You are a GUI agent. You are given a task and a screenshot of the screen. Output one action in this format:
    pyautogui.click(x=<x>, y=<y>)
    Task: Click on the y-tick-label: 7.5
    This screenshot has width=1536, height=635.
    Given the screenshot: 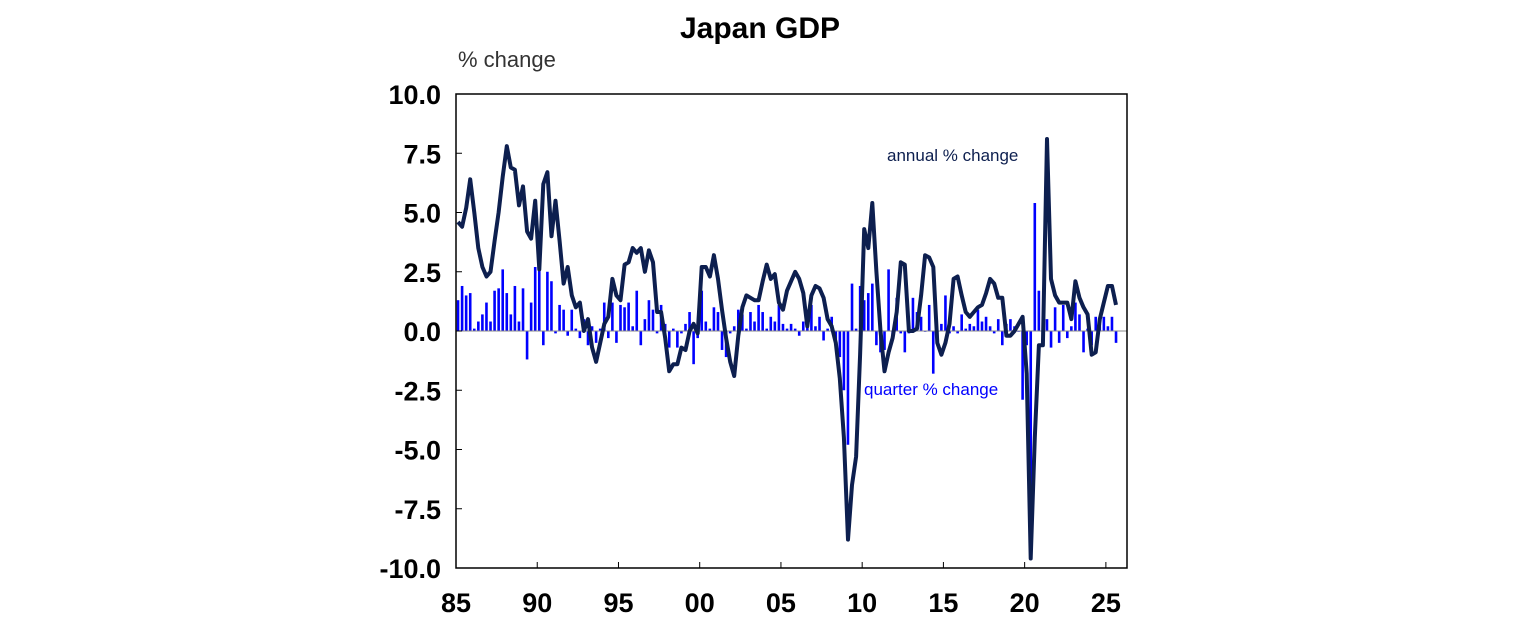 What is the action you would take?
    pyautogui.click(x=422, y=154)
    